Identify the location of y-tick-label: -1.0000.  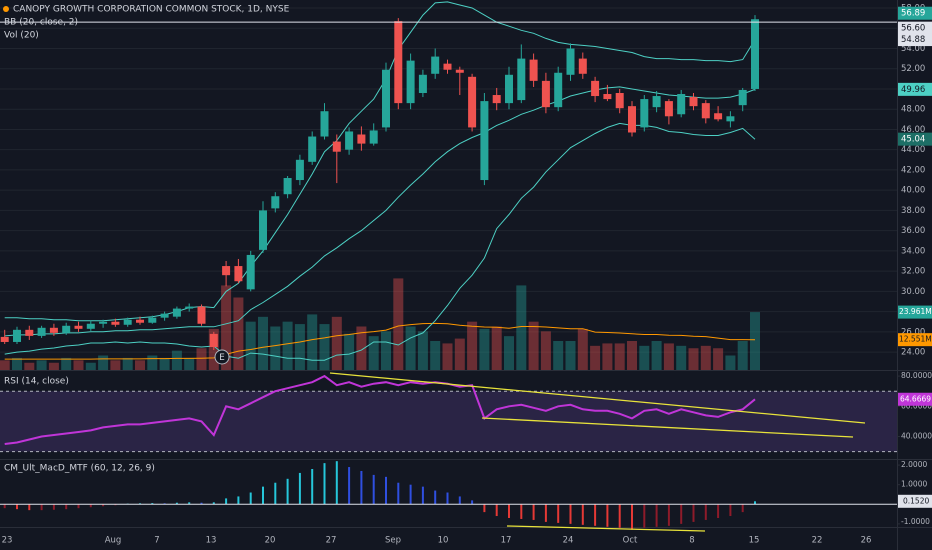
(915, 521).